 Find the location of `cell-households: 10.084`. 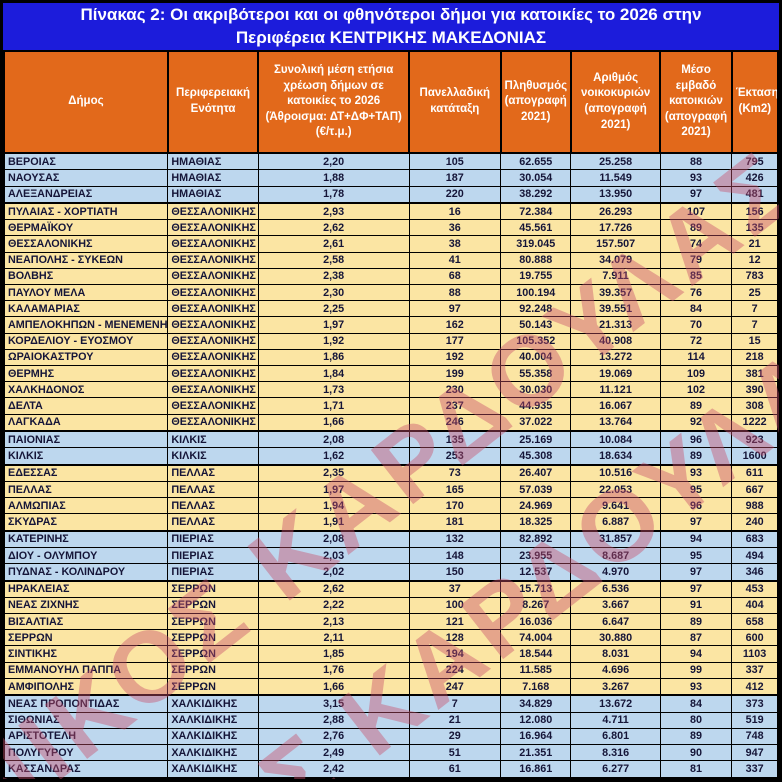

cell-households: 10.084 is located at coordinates (615, 439).